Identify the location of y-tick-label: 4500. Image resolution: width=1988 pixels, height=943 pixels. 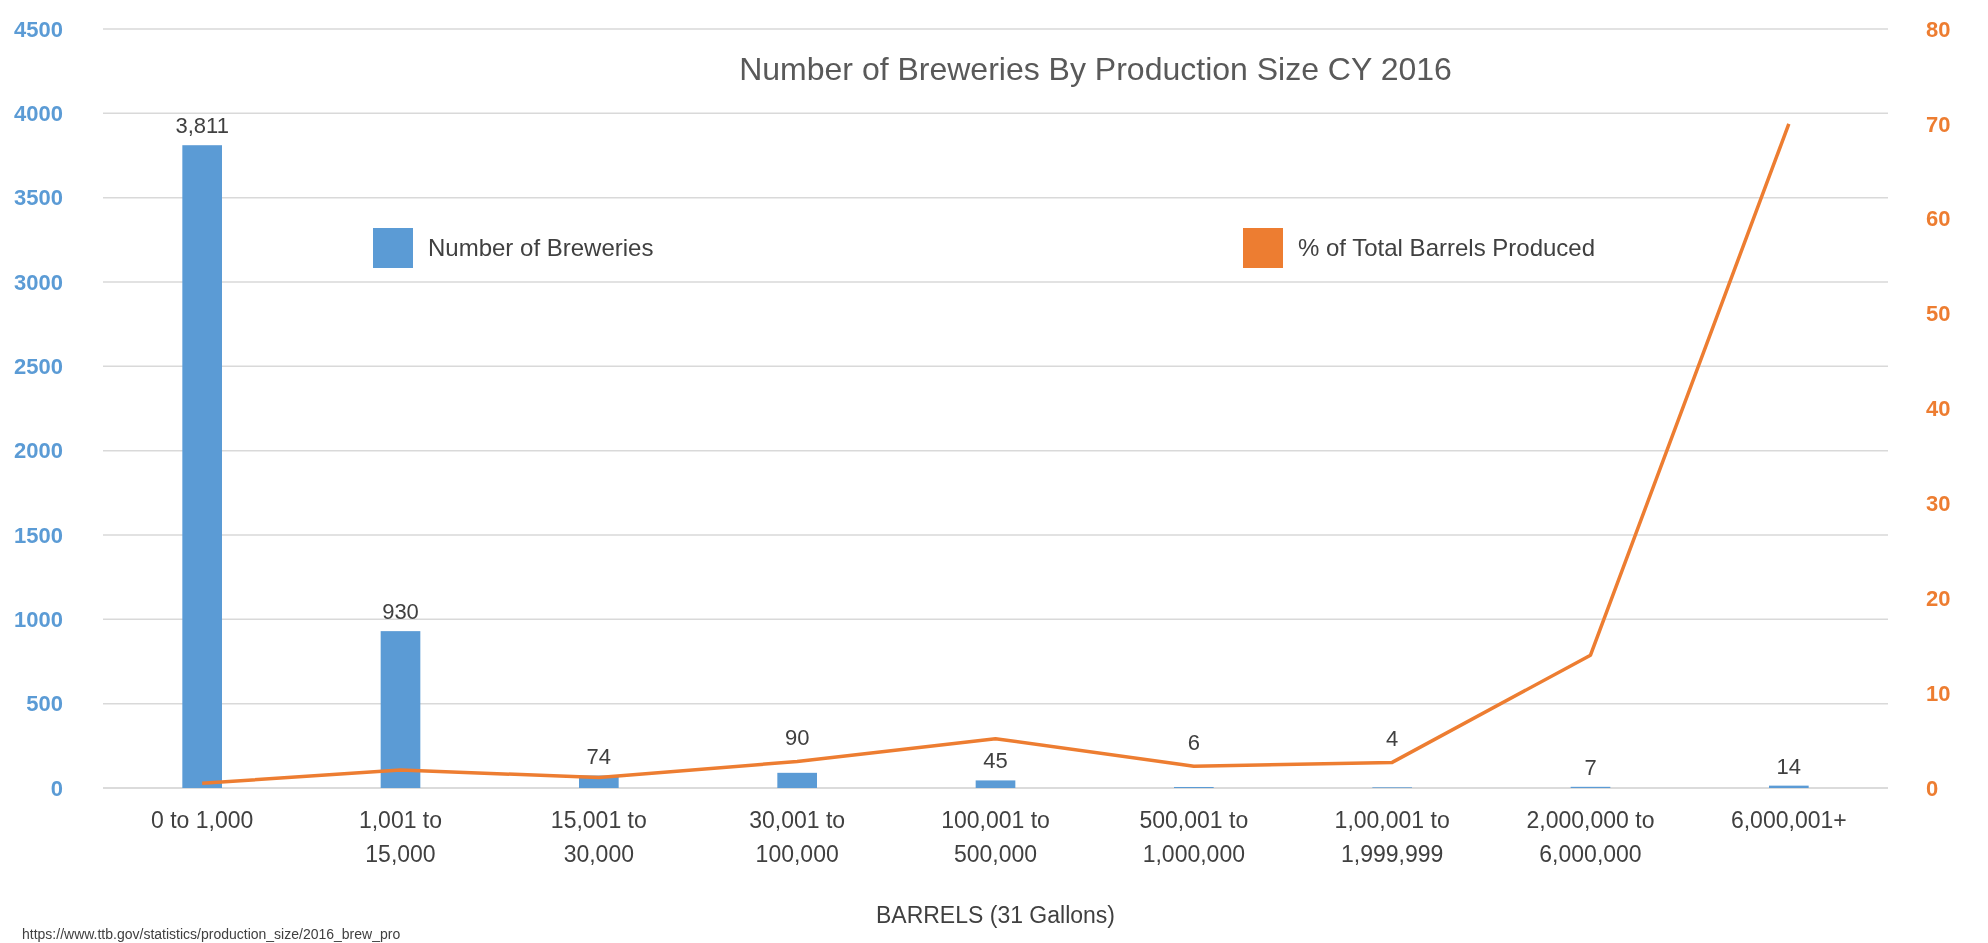
(38, 29).